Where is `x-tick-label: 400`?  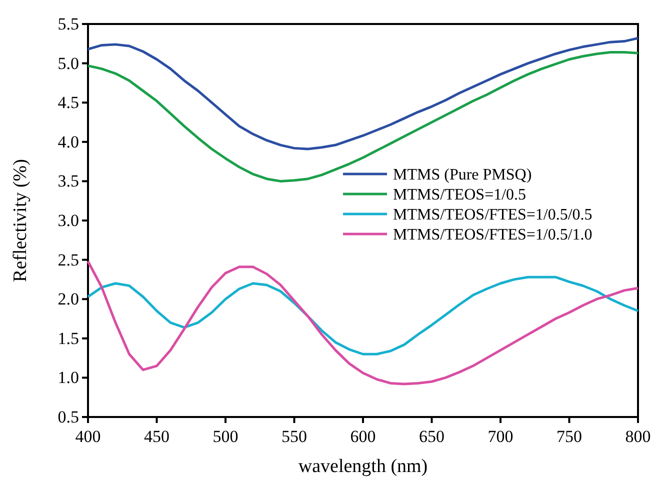 x-tick-label: 400 is located at coordinates (88, 436).